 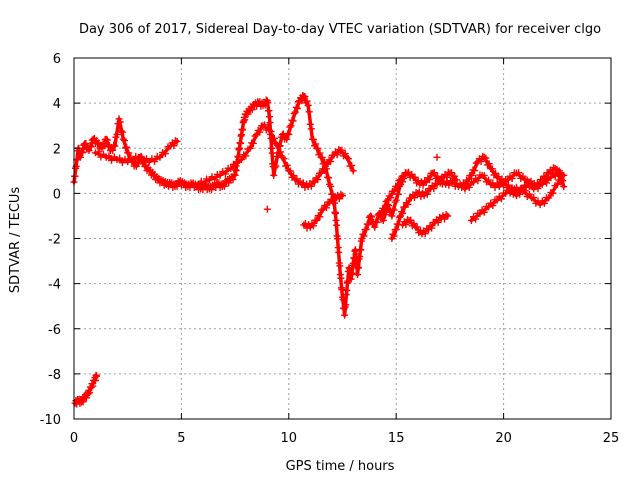 I want to click on y-tick-label: 4, so click(x=57, y=104).